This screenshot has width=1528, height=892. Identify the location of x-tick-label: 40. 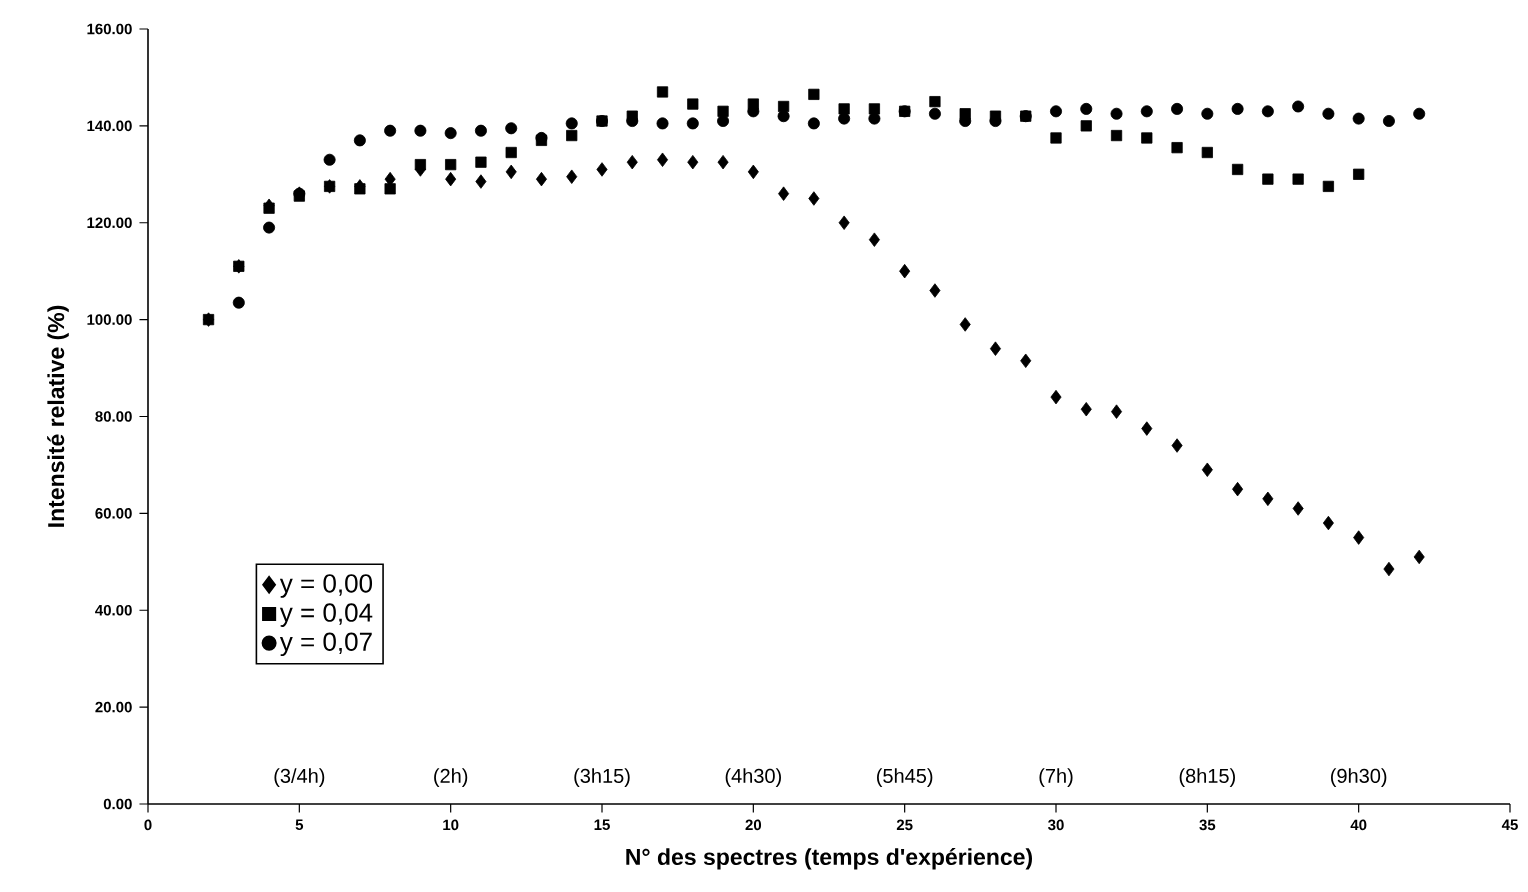
(1358, 825).